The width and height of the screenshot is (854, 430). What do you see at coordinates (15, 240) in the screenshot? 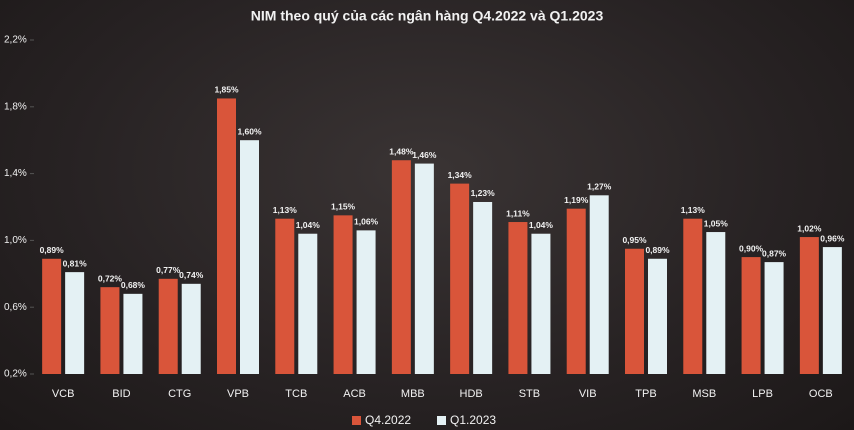
I see `y-tick-label: 1,0%` at bounding box center [15, 240].